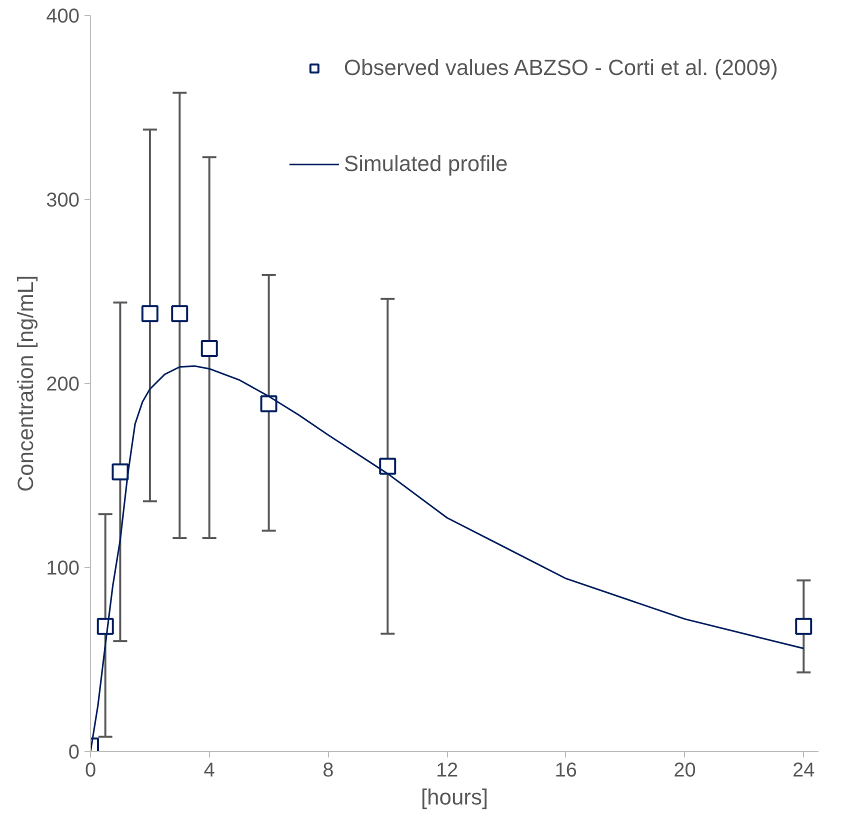 This screenshot has height=821, width=843. Describe the element at coordinates (74, 753) in the screenshot. I see `y-tick-label: 0` at that location.